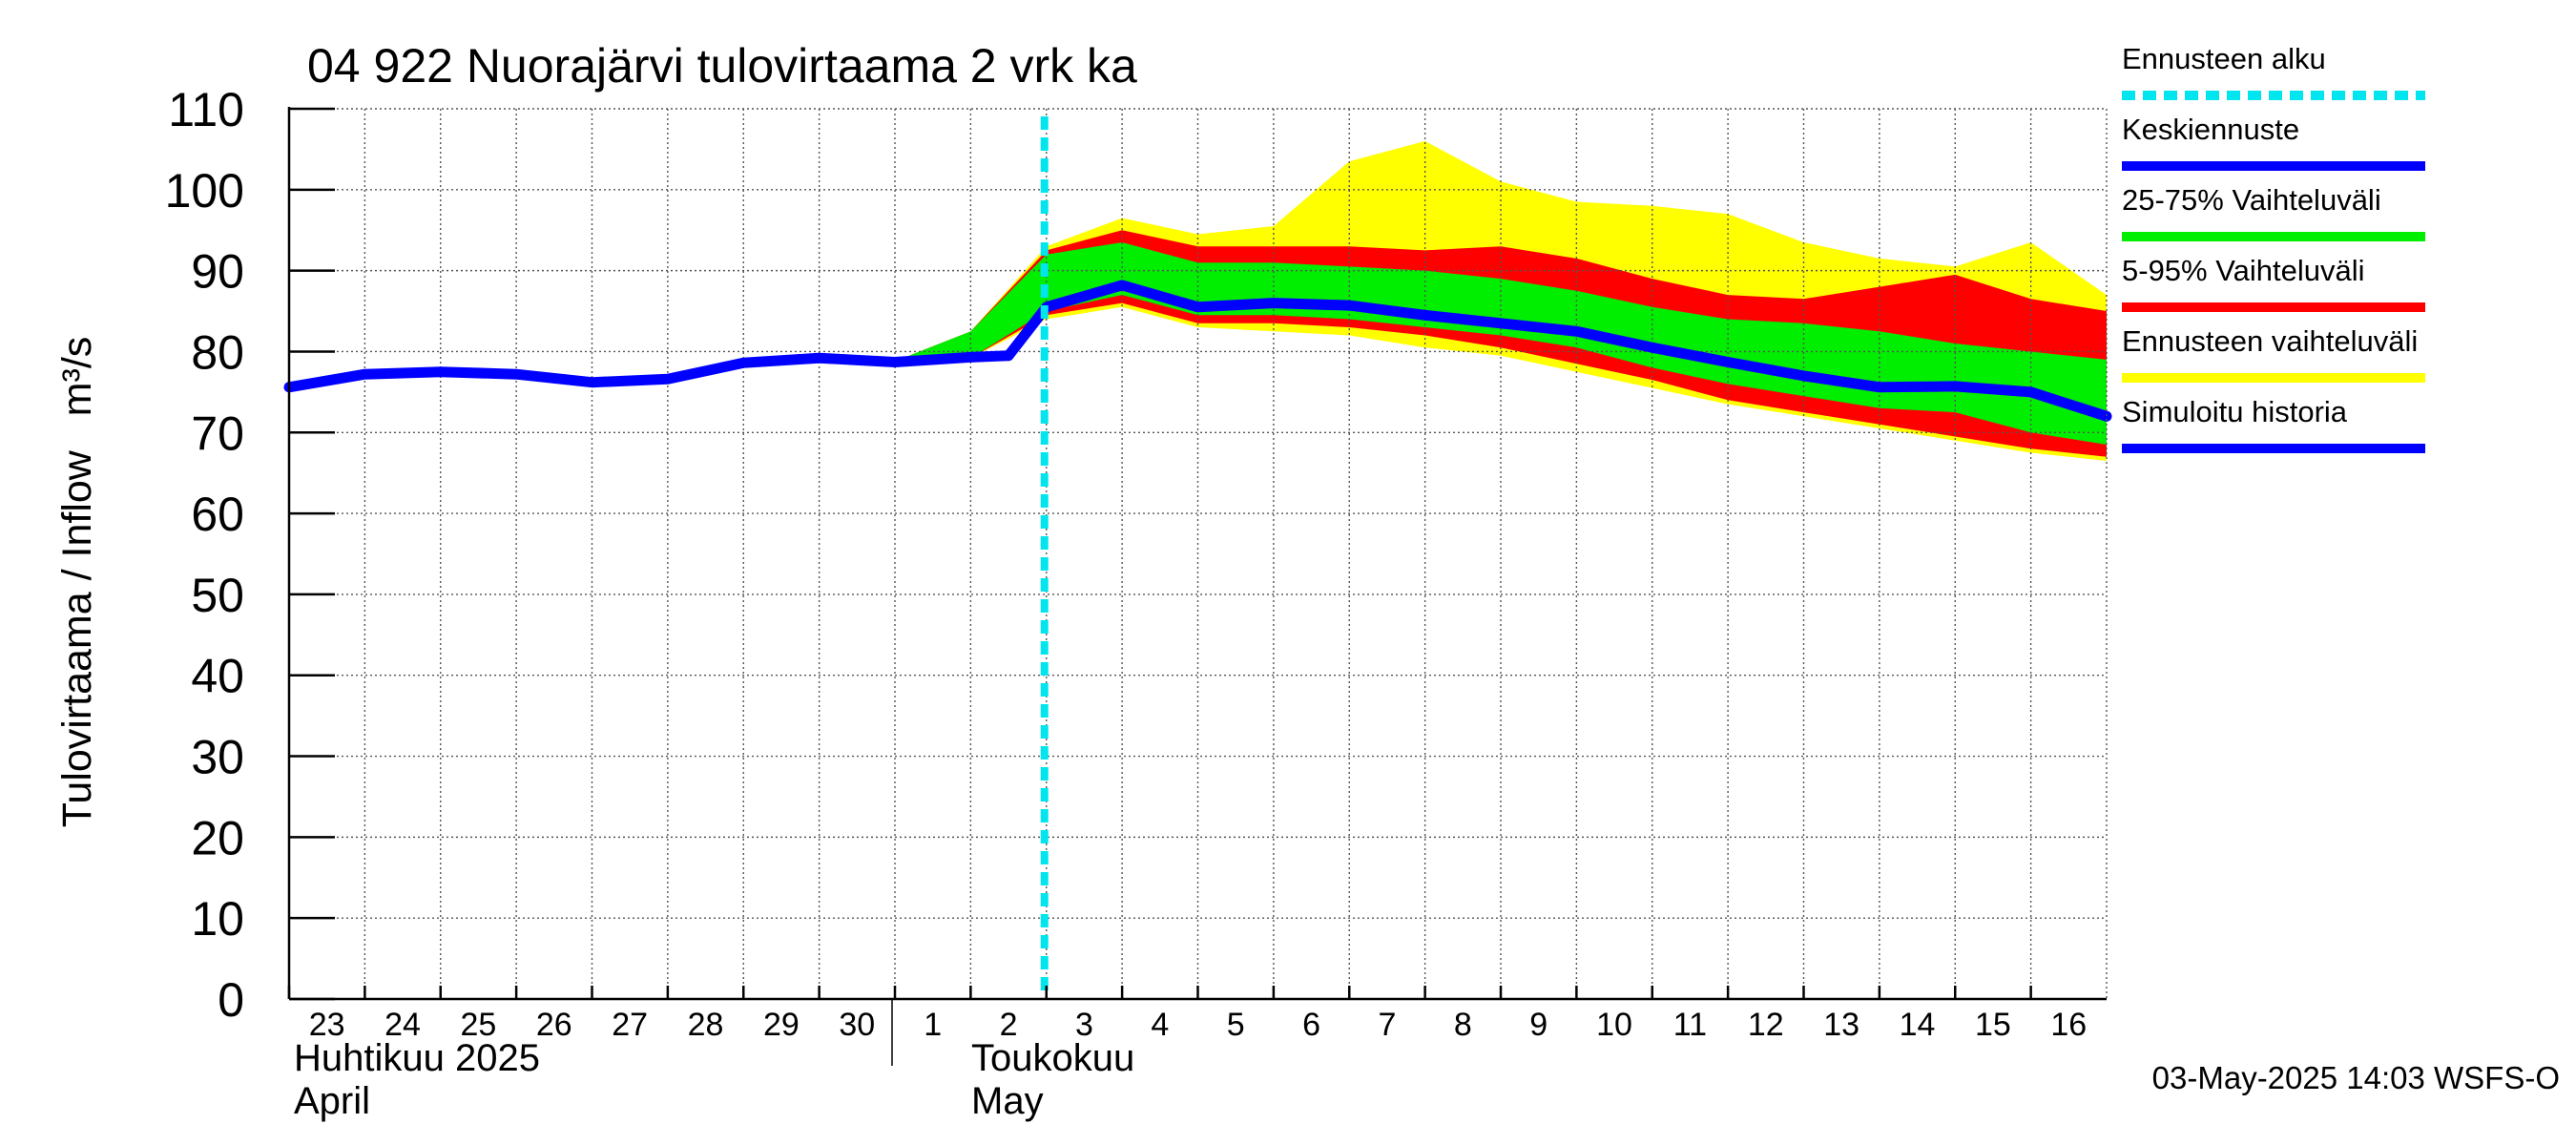 This screenshot has width=2576, height=1145. What do you see at coordinates (1538, 1025) in the screenshot?
I see `x-tick-label: 9` at bounding box center [1538, 1025].